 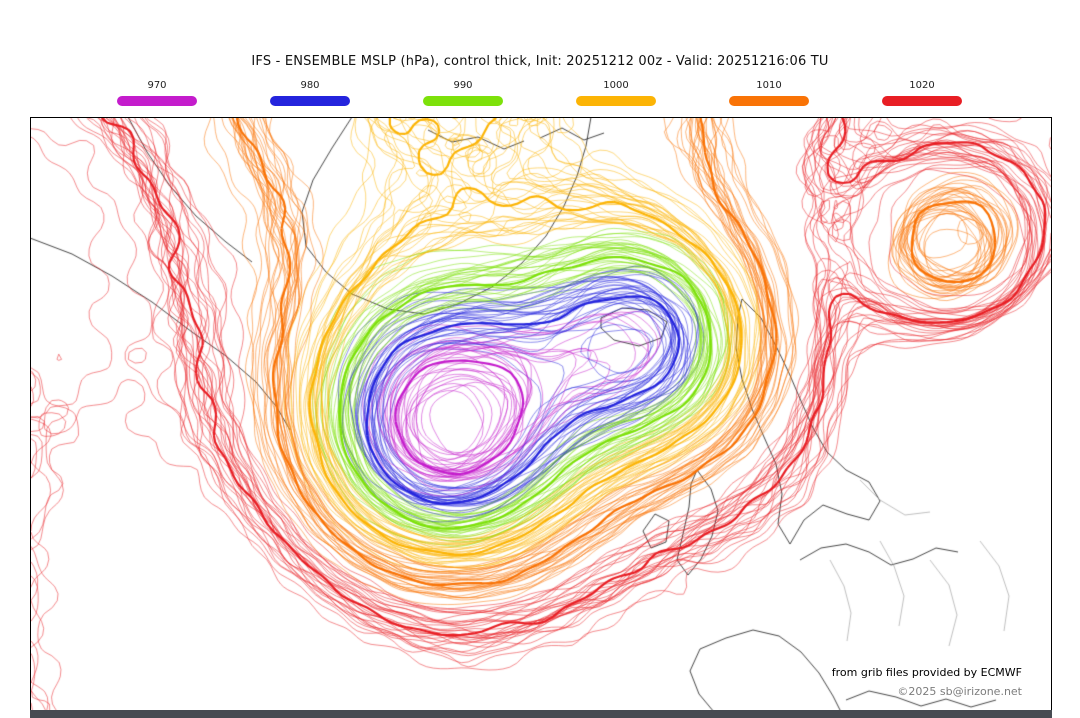 I want to click on legend-label-970: 970, so click(x=157, y=85).